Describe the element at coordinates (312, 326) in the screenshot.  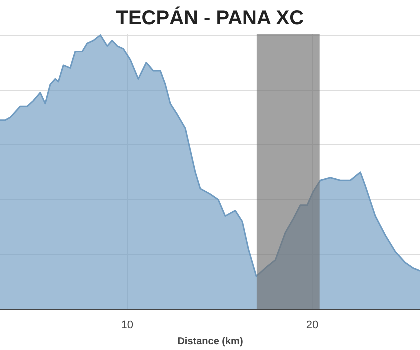
I see `x-tick-label: 20` at that location.